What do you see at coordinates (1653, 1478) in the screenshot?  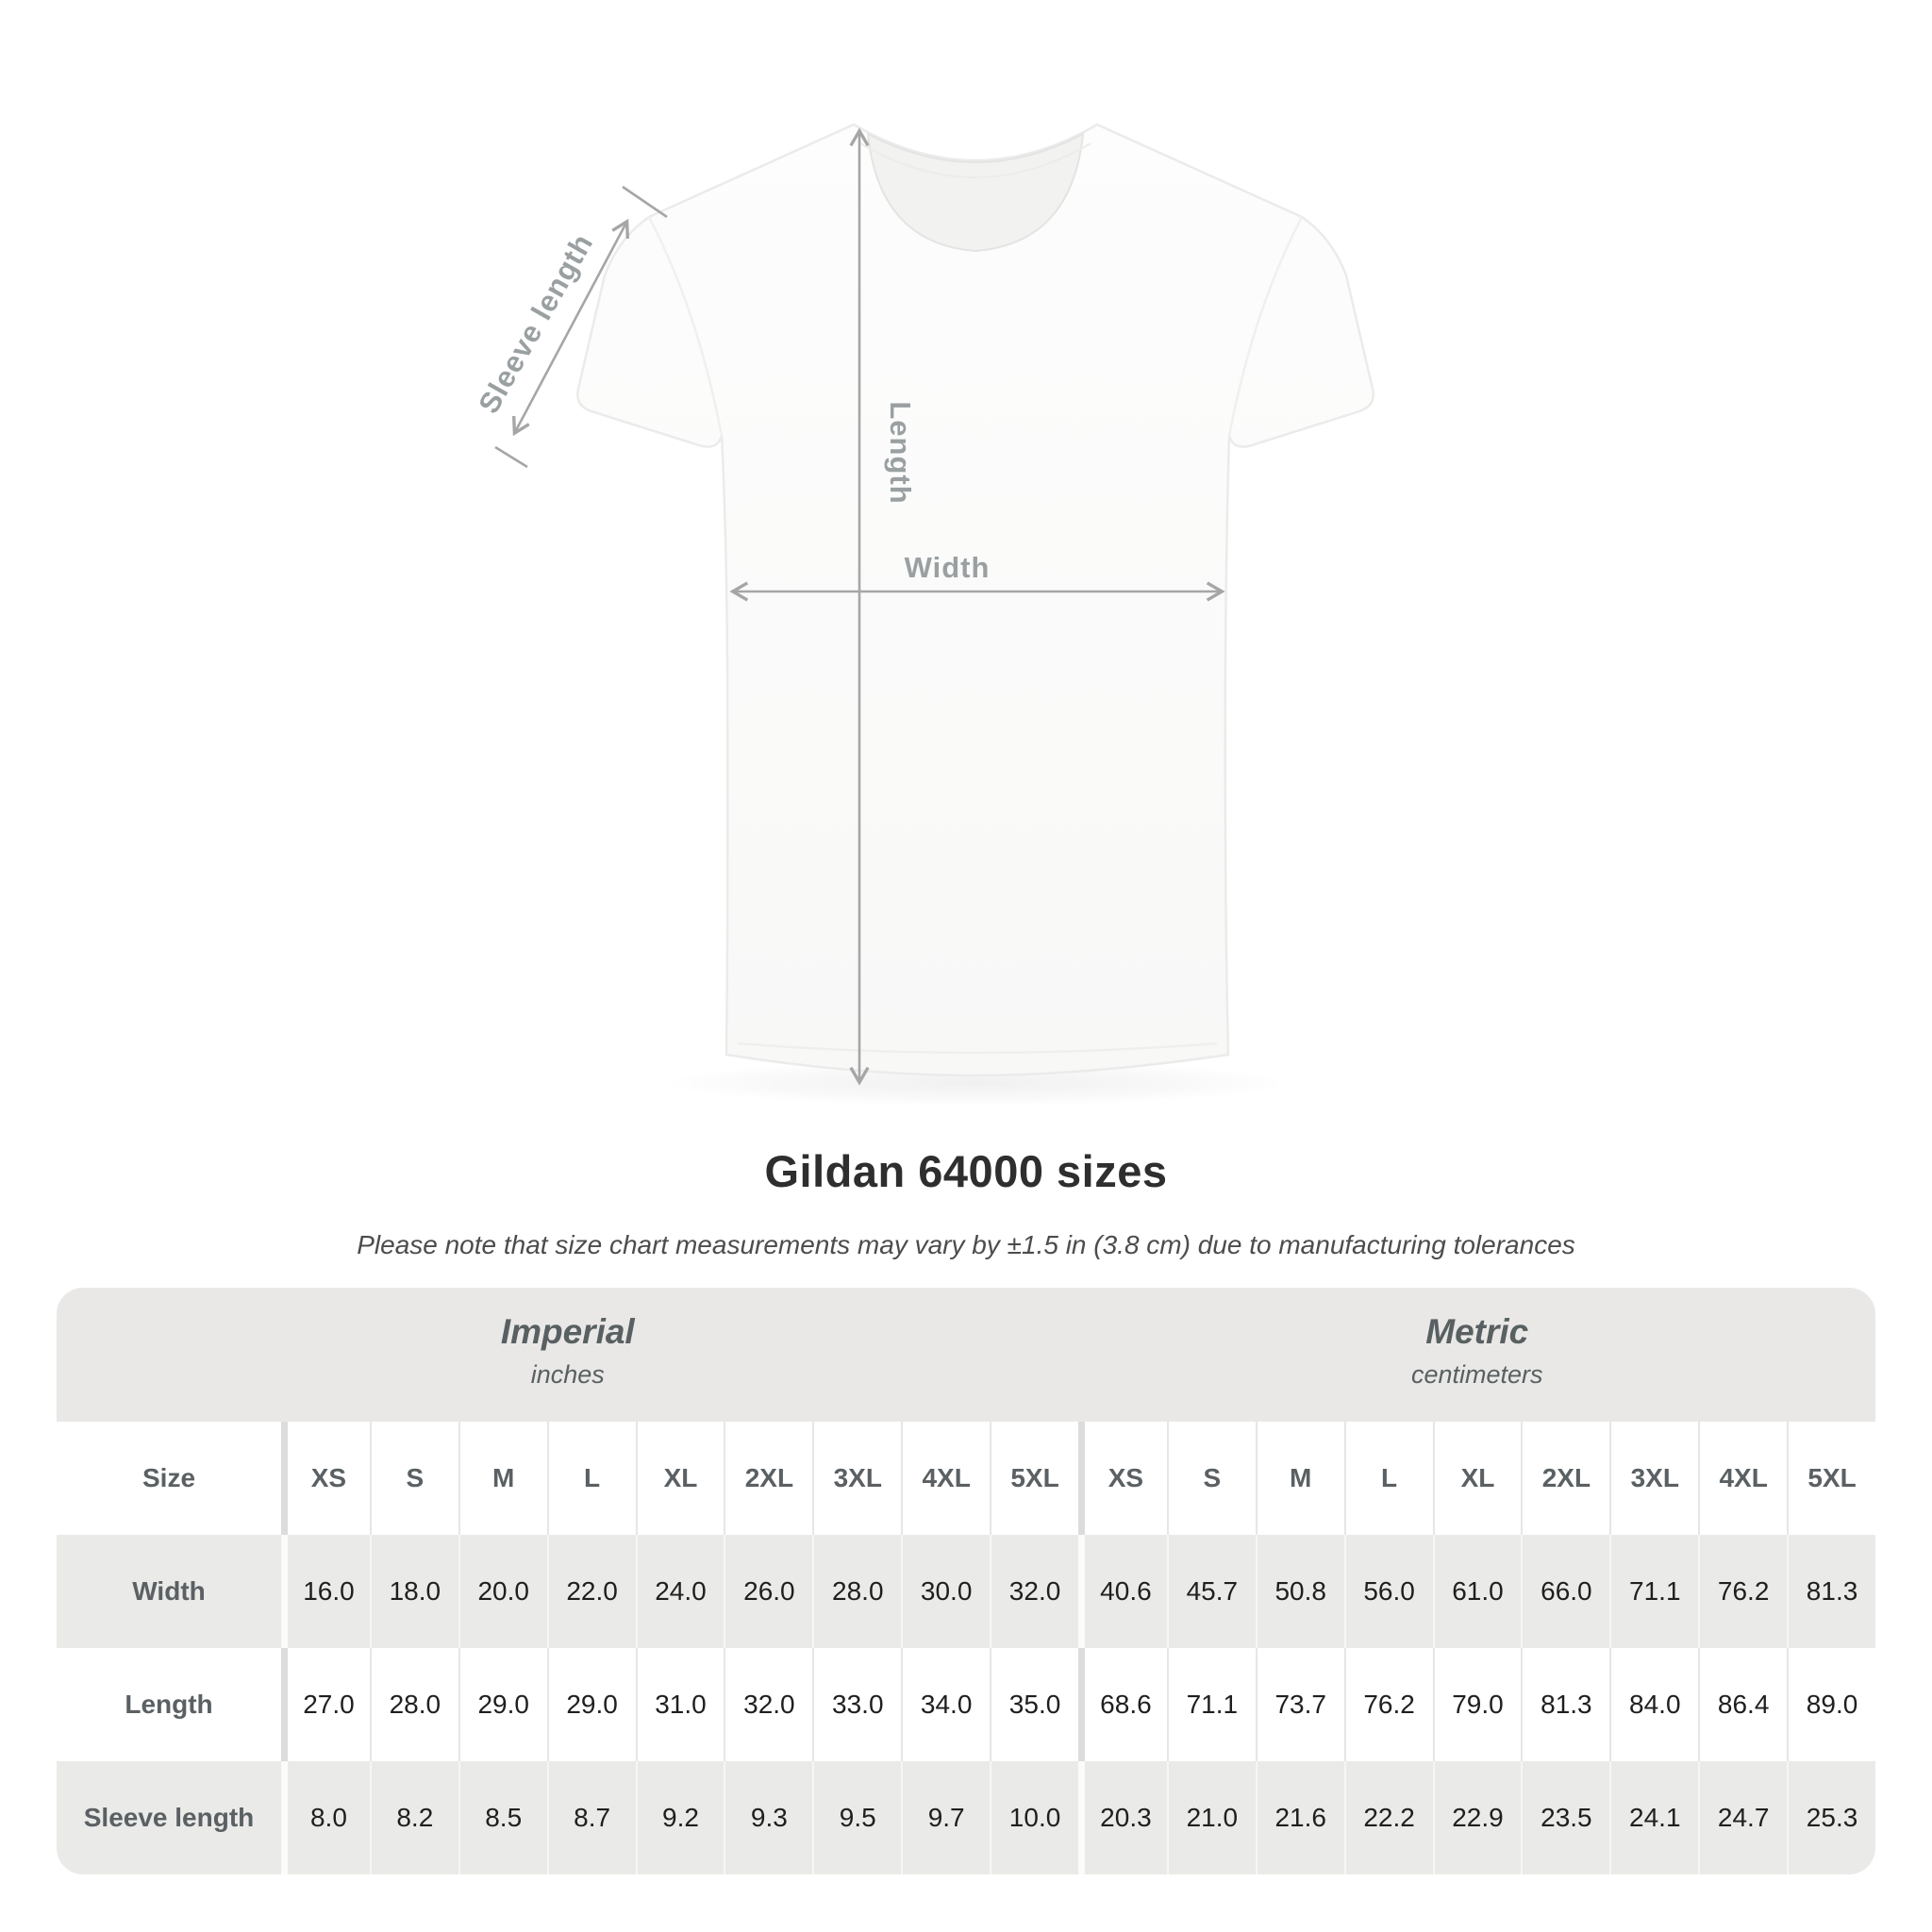 I see `size-header-metric: 3XL` at bounding box center [1653, 1478].